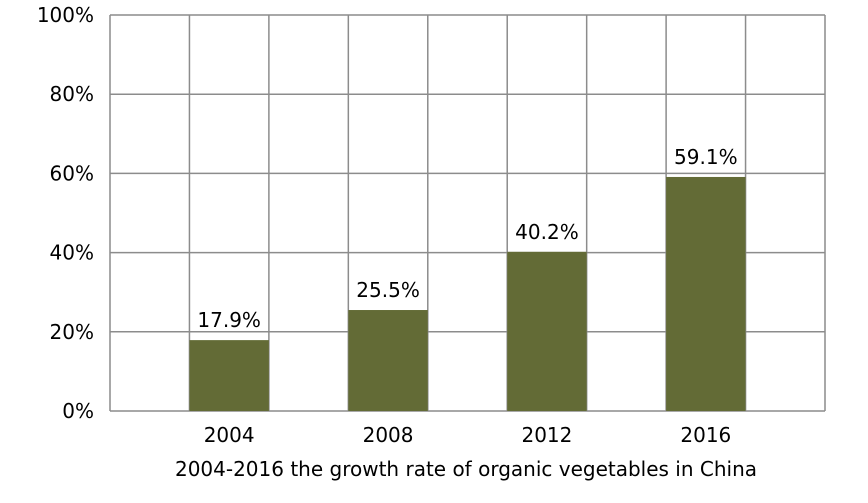 The height and width of the screenshot is (503, 868). What do you see at coordinates (547, 232) in the screenshot?
I see `data-label-2012: 40.2%` at bounding box center [547, 232].